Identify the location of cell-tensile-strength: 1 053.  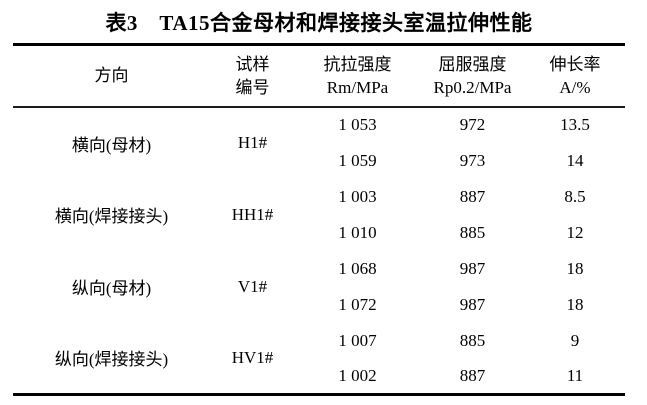
(357, 124).